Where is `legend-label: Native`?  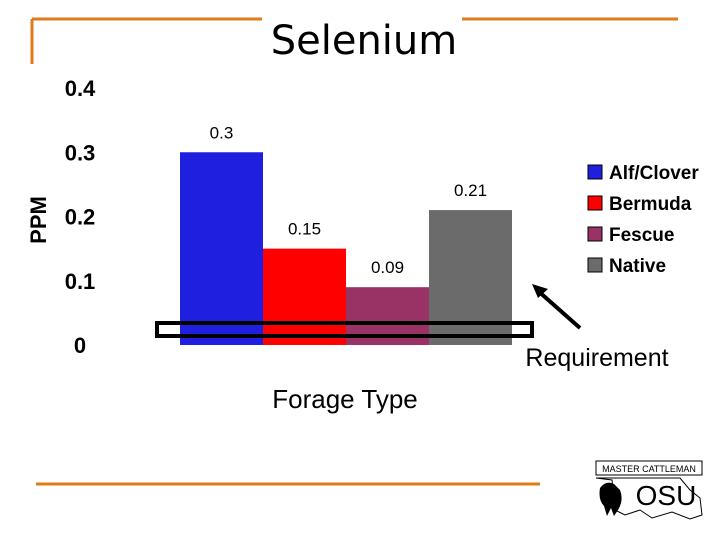
legend-label: Native is located at coordinates (637, 266).